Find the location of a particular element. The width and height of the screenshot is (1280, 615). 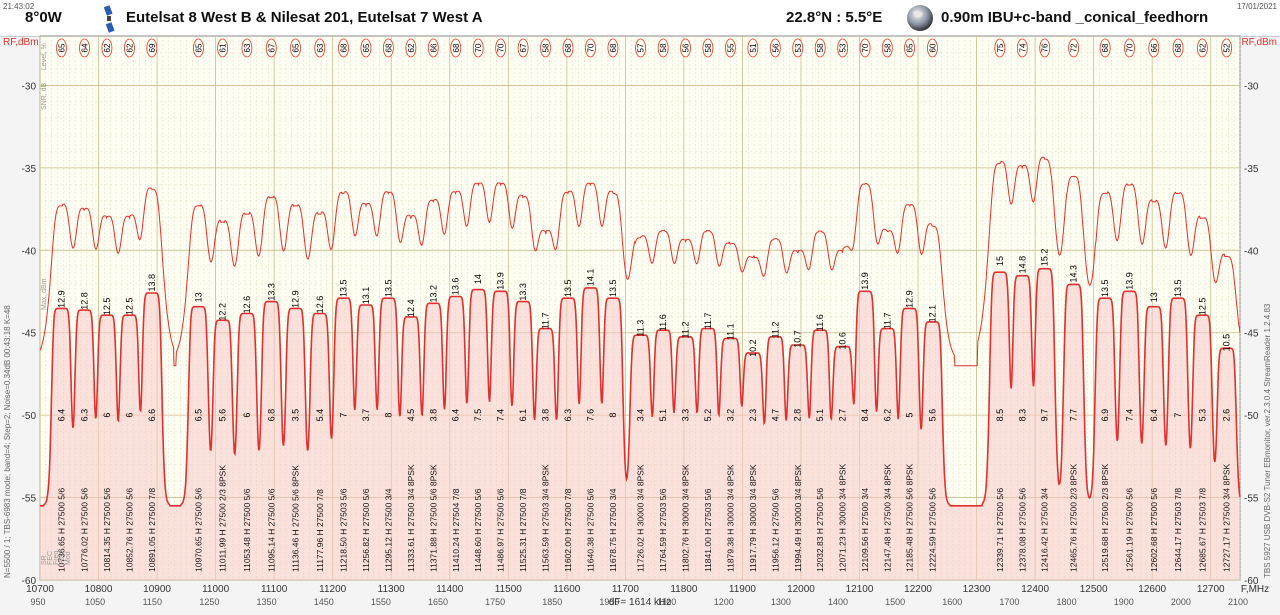

margin-label: 3.2 is located at coordinates (730, 415).